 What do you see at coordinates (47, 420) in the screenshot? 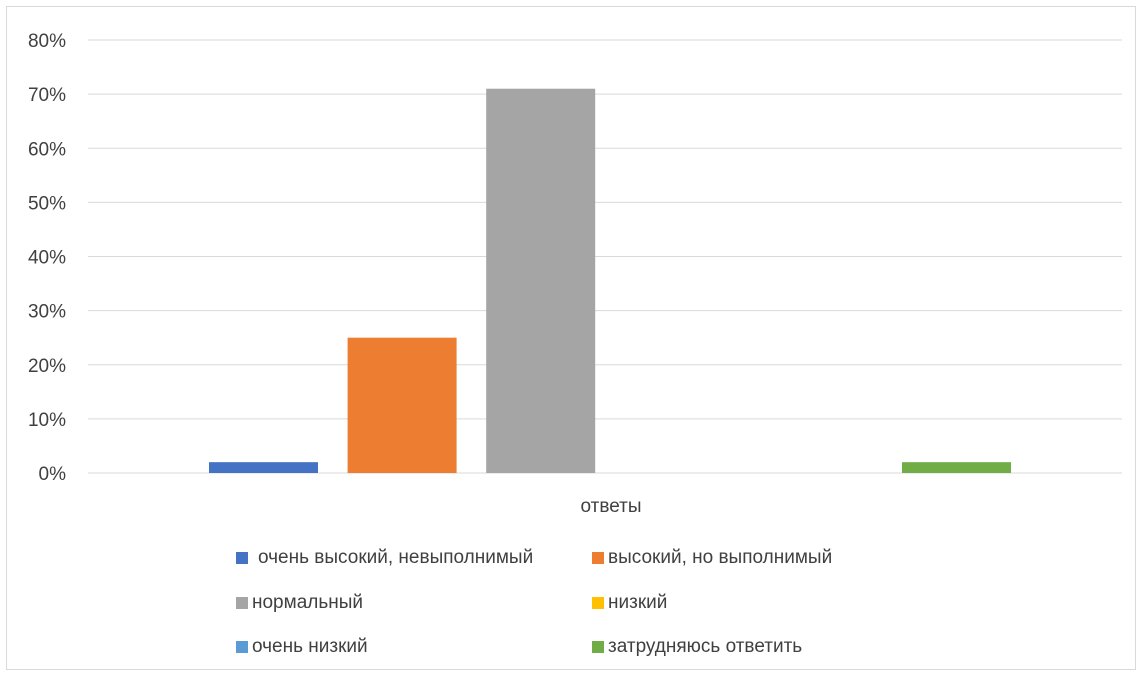
I see `y-tick-label: 10%` at bounding box center [47, 420].